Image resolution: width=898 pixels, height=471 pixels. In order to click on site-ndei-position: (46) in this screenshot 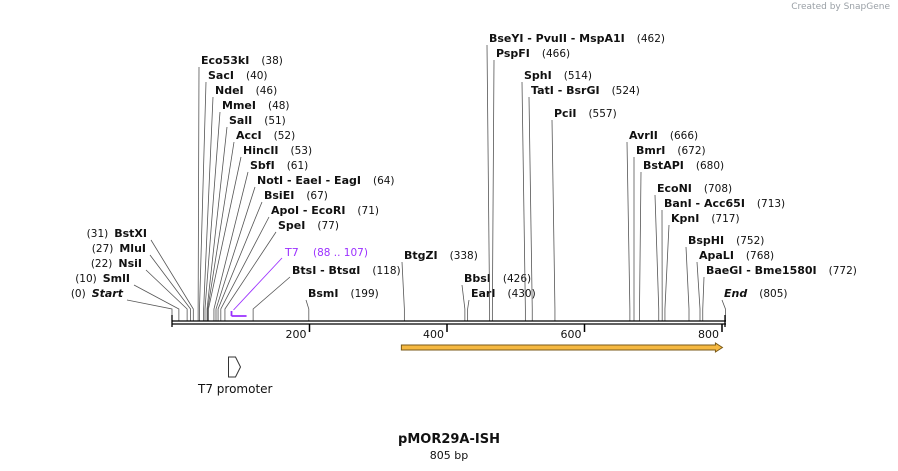, I will do `click(267, 91)`.